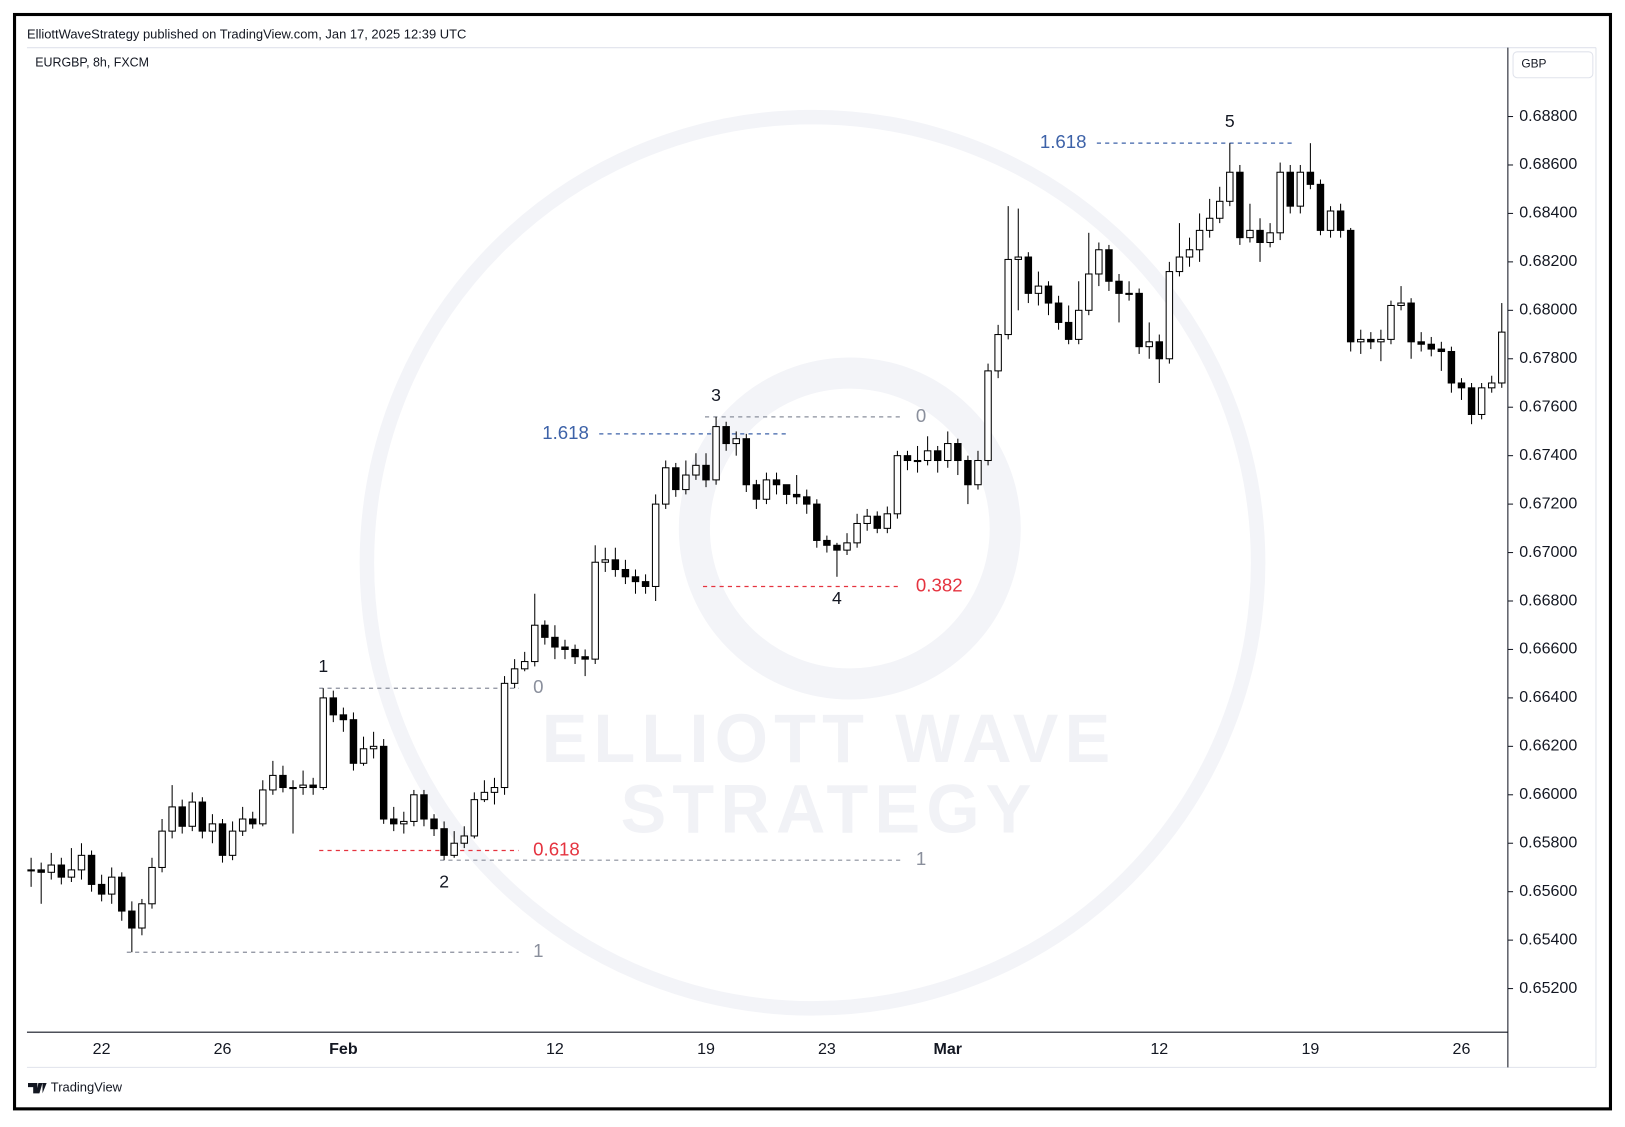  What do you see at coordinates (556, 848) in the screenshot?
I see `fib-label: 0.618` at bounding box center [556, 848].